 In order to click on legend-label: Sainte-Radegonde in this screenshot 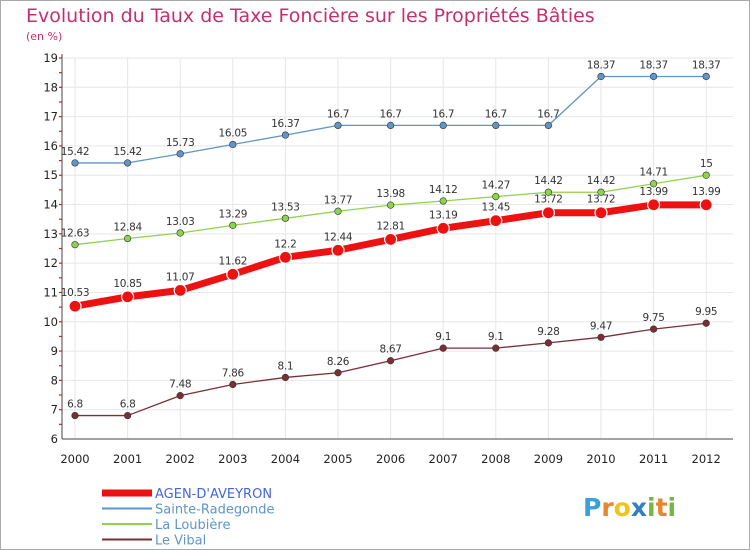, I will do `click(215, 510)`.